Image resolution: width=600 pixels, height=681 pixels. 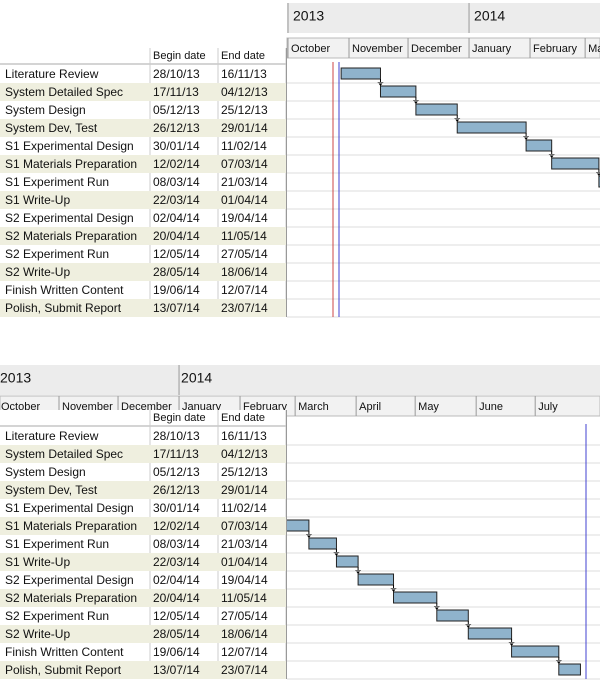 I want to click on month-label: April, so click(x=370, y=407).